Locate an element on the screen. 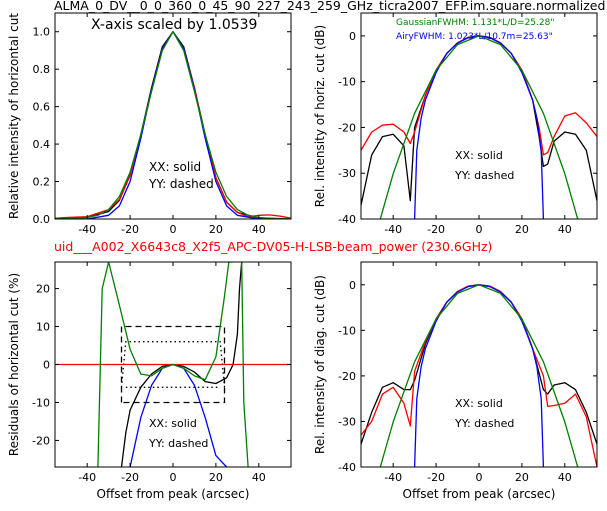 Image resolution: width=607 pixels, height=511 pixels. y-tick-label: 0.8 is located at coordinates (42, 69).